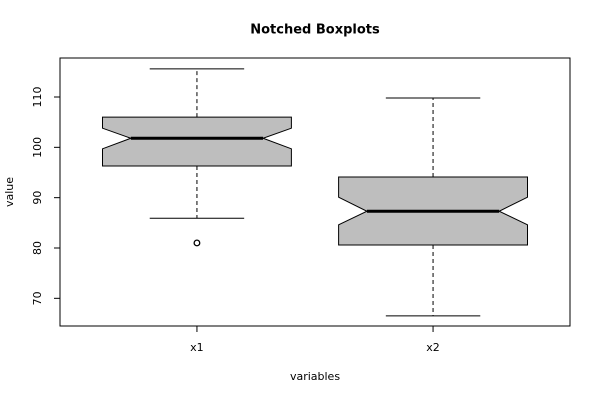  Describe the element at coordinates (433, 347) in the screenshot. I see `x-tick-label: x2` at that location.